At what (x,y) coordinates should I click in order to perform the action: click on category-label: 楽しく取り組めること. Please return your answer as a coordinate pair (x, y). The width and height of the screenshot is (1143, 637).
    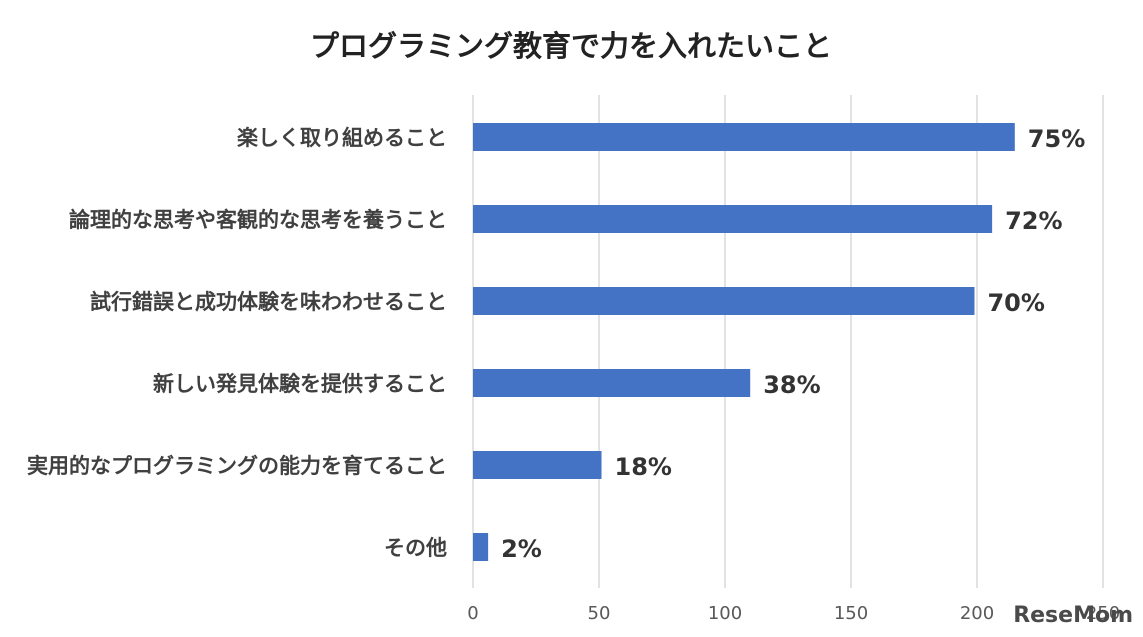
    Looking at the image, I should click on (342, 138).